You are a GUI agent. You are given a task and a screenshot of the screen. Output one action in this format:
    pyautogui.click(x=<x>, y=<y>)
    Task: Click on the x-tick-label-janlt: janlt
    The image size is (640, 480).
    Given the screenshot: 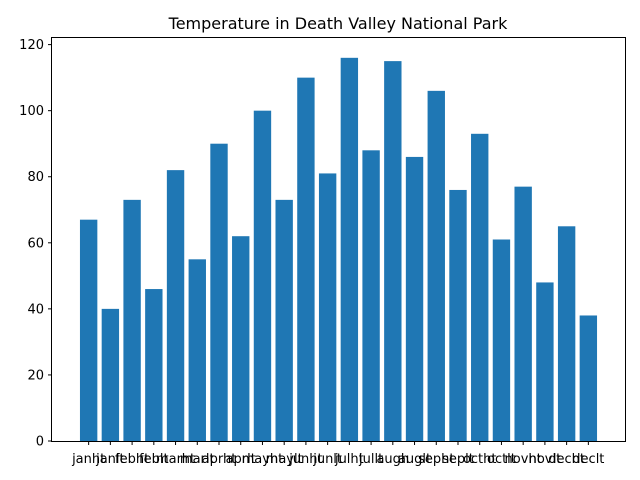 What is the action you would take?
    pyautogui.click(x=110, y=459)
    